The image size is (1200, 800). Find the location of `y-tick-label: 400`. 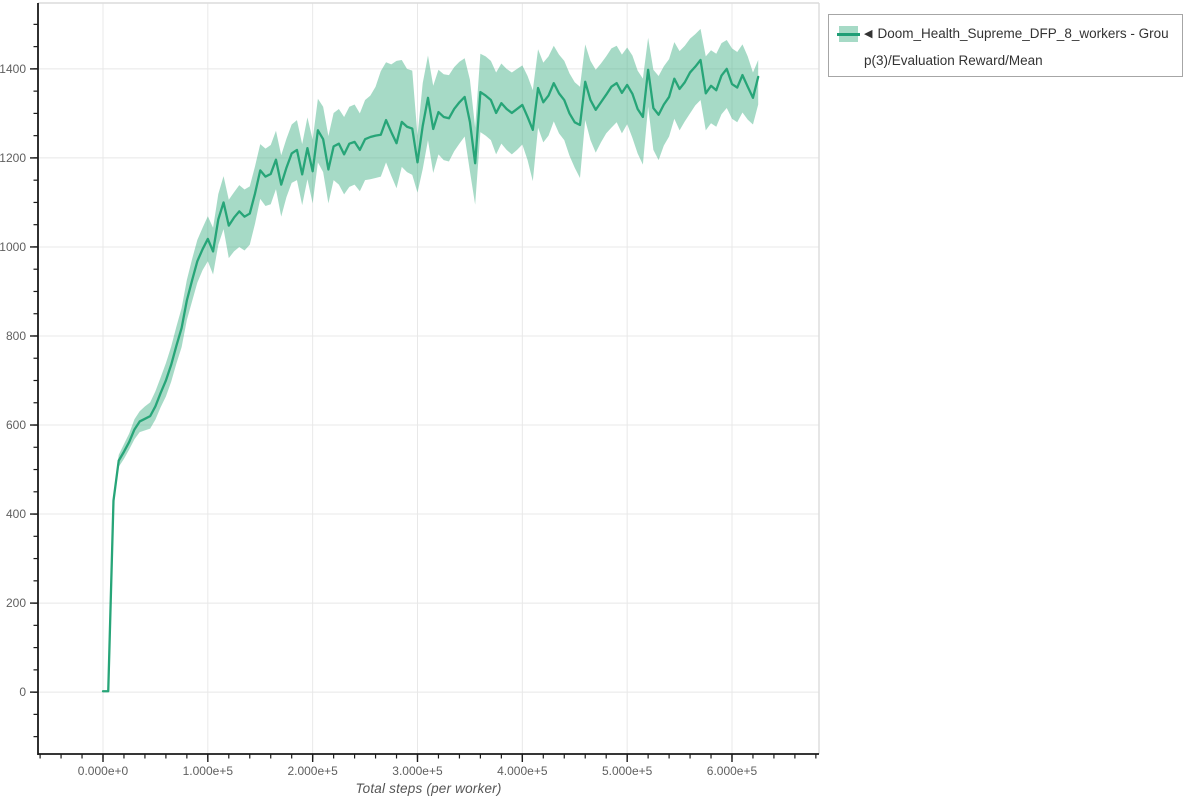

y-tick-label: 400 is located at coordinates (16, 514).